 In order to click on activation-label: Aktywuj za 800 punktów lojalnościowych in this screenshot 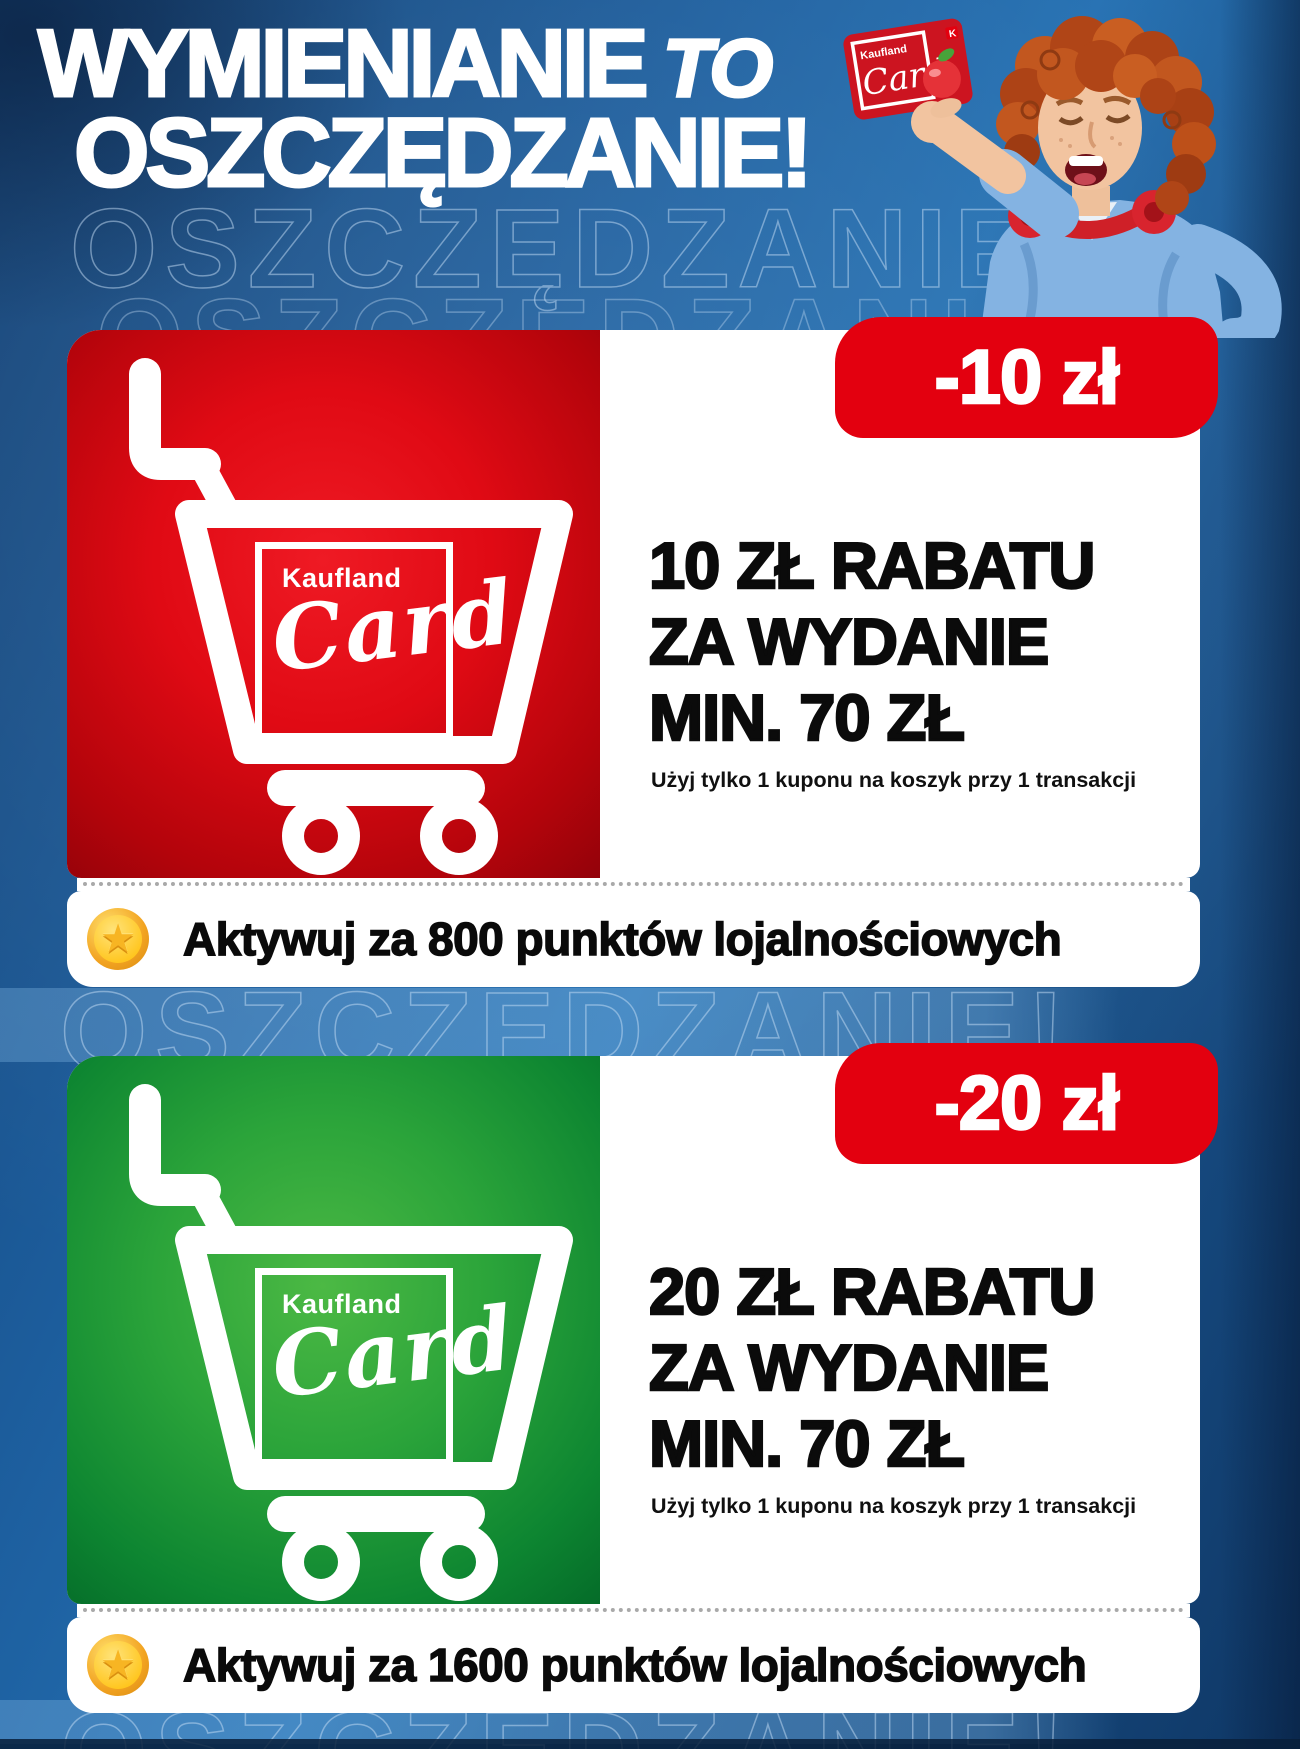, I will do `click(622, 939)`.